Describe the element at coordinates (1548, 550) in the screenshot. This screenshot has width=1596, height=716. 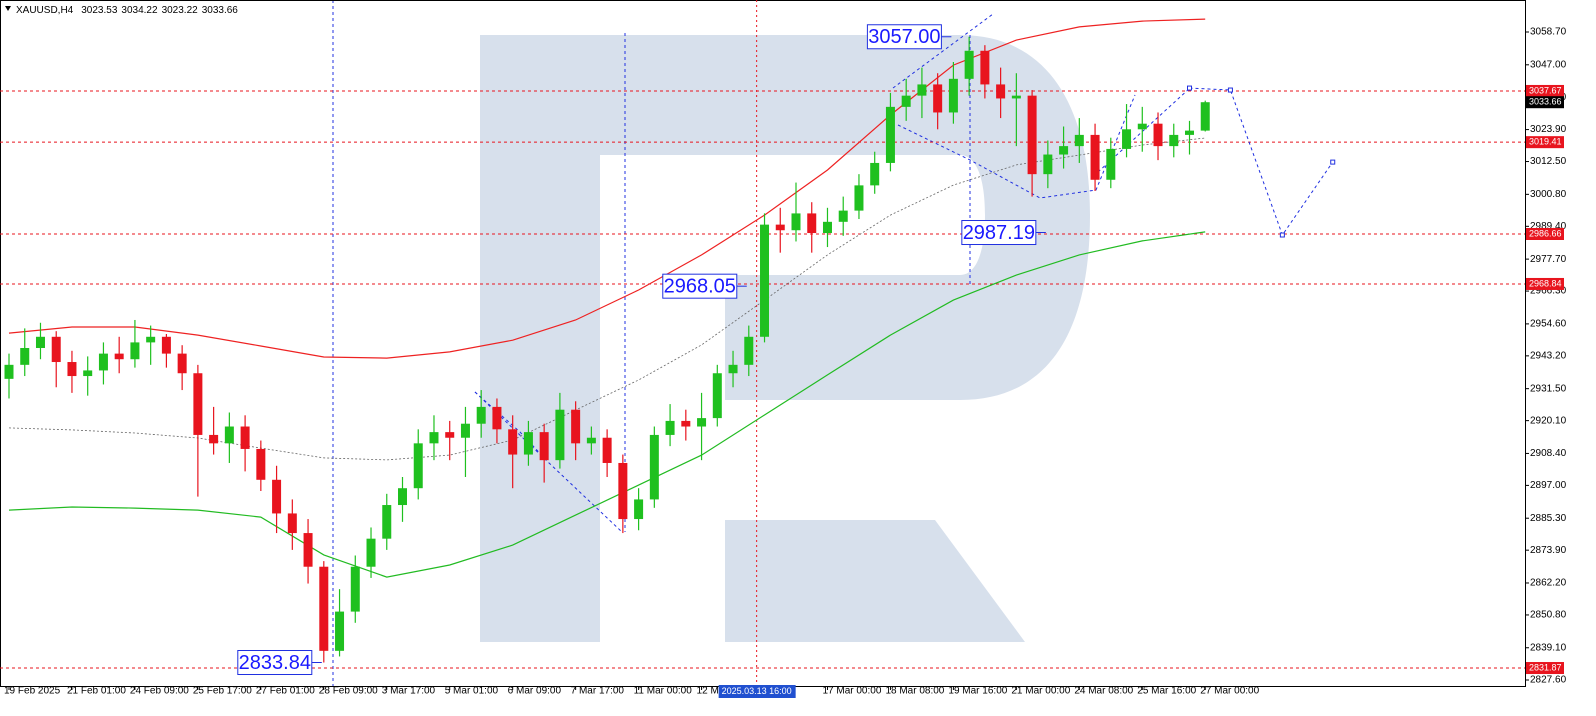
I see `y-tick-label: 2873.90` at that location.